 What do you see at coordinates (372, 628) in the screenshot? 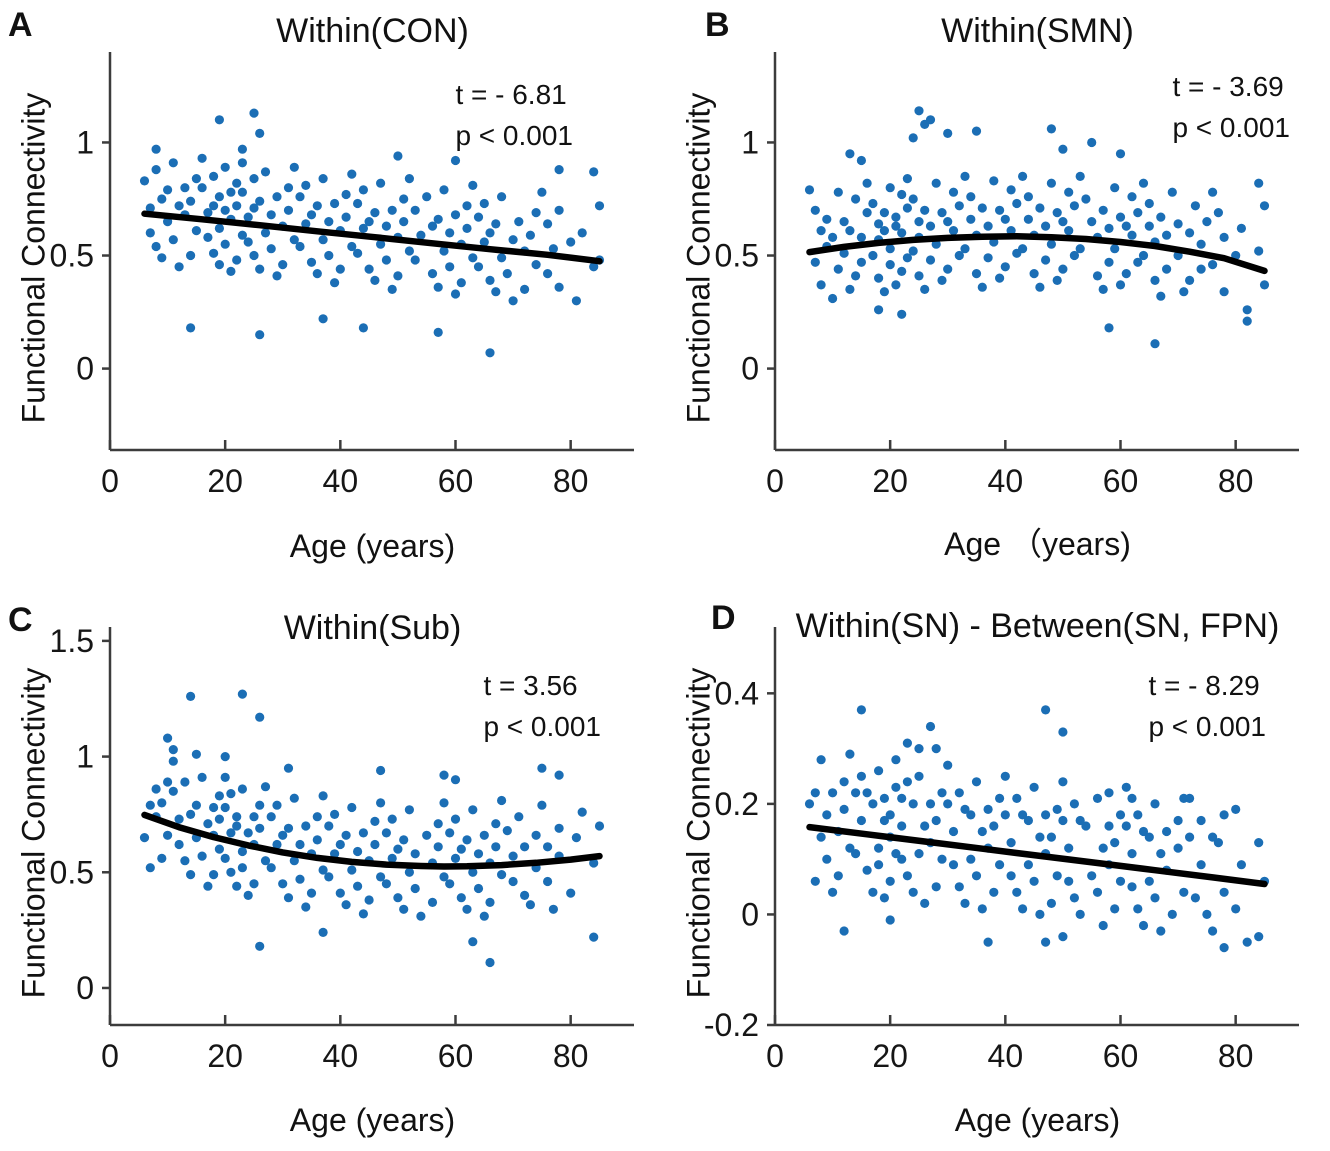
I see `panel-title: Within(Sub)` at bounding box center [372, 628].